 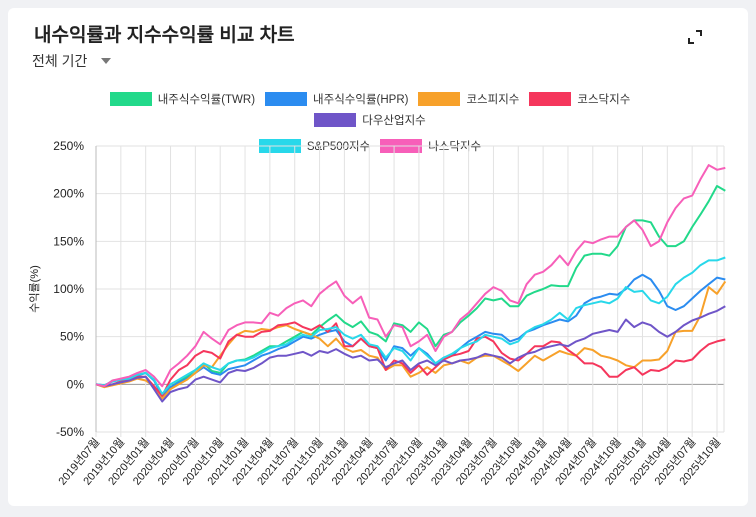 I want to click on y-tick-label: 250%, so click(x=68, y=146).